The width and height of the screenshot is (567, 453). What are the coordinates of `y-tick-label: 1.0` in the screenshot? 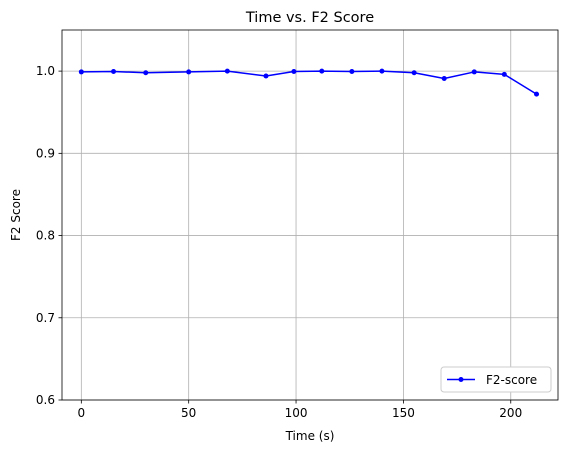 It's located at (45, 71).